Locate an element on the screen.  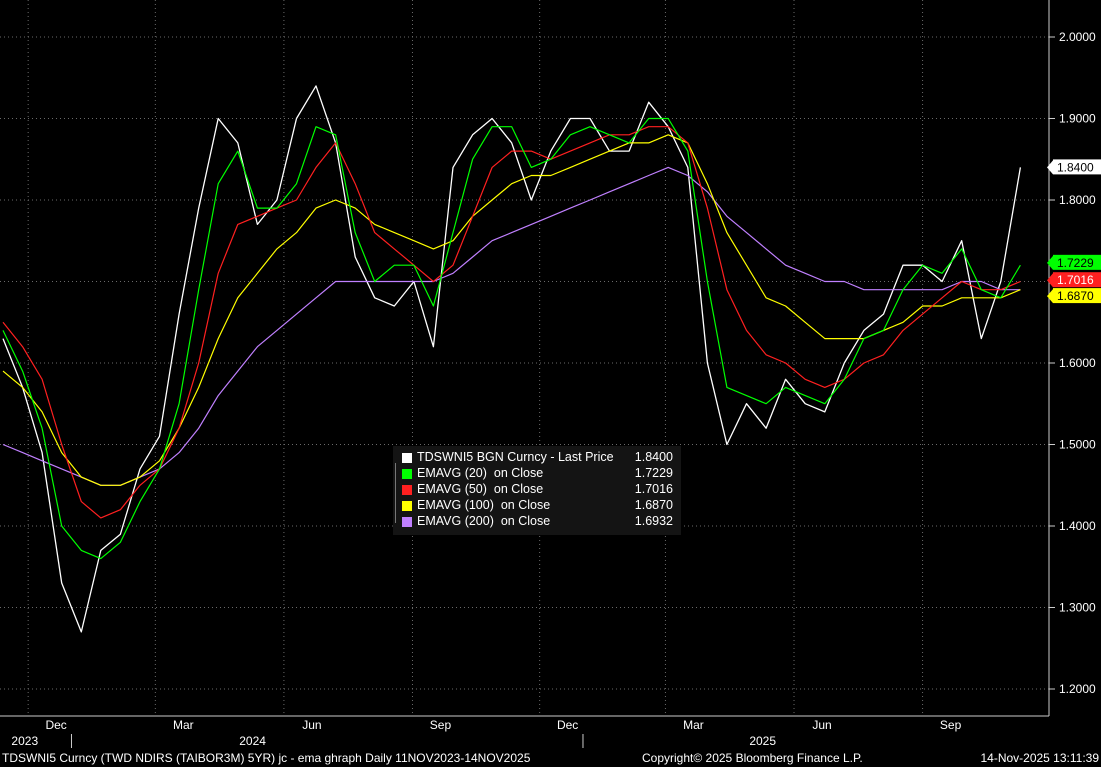
legend-row-last-price: TDSWNI5 BGN Curncy - Last Price 1.8400 is located at coordinates (537, 458).